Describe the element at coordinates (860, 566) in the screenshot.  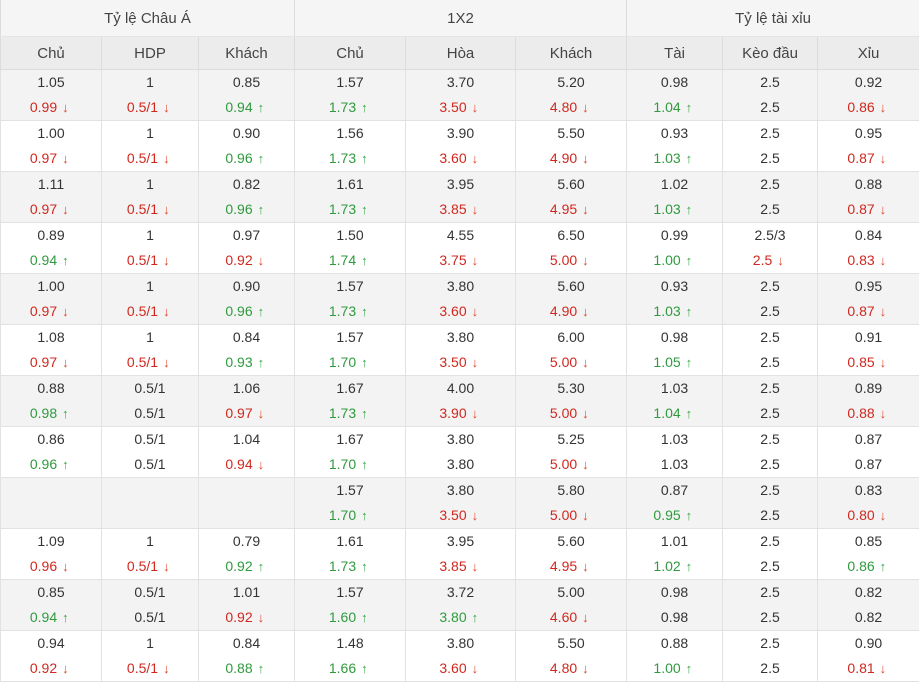
I see `current-value: 0.86` at that location.